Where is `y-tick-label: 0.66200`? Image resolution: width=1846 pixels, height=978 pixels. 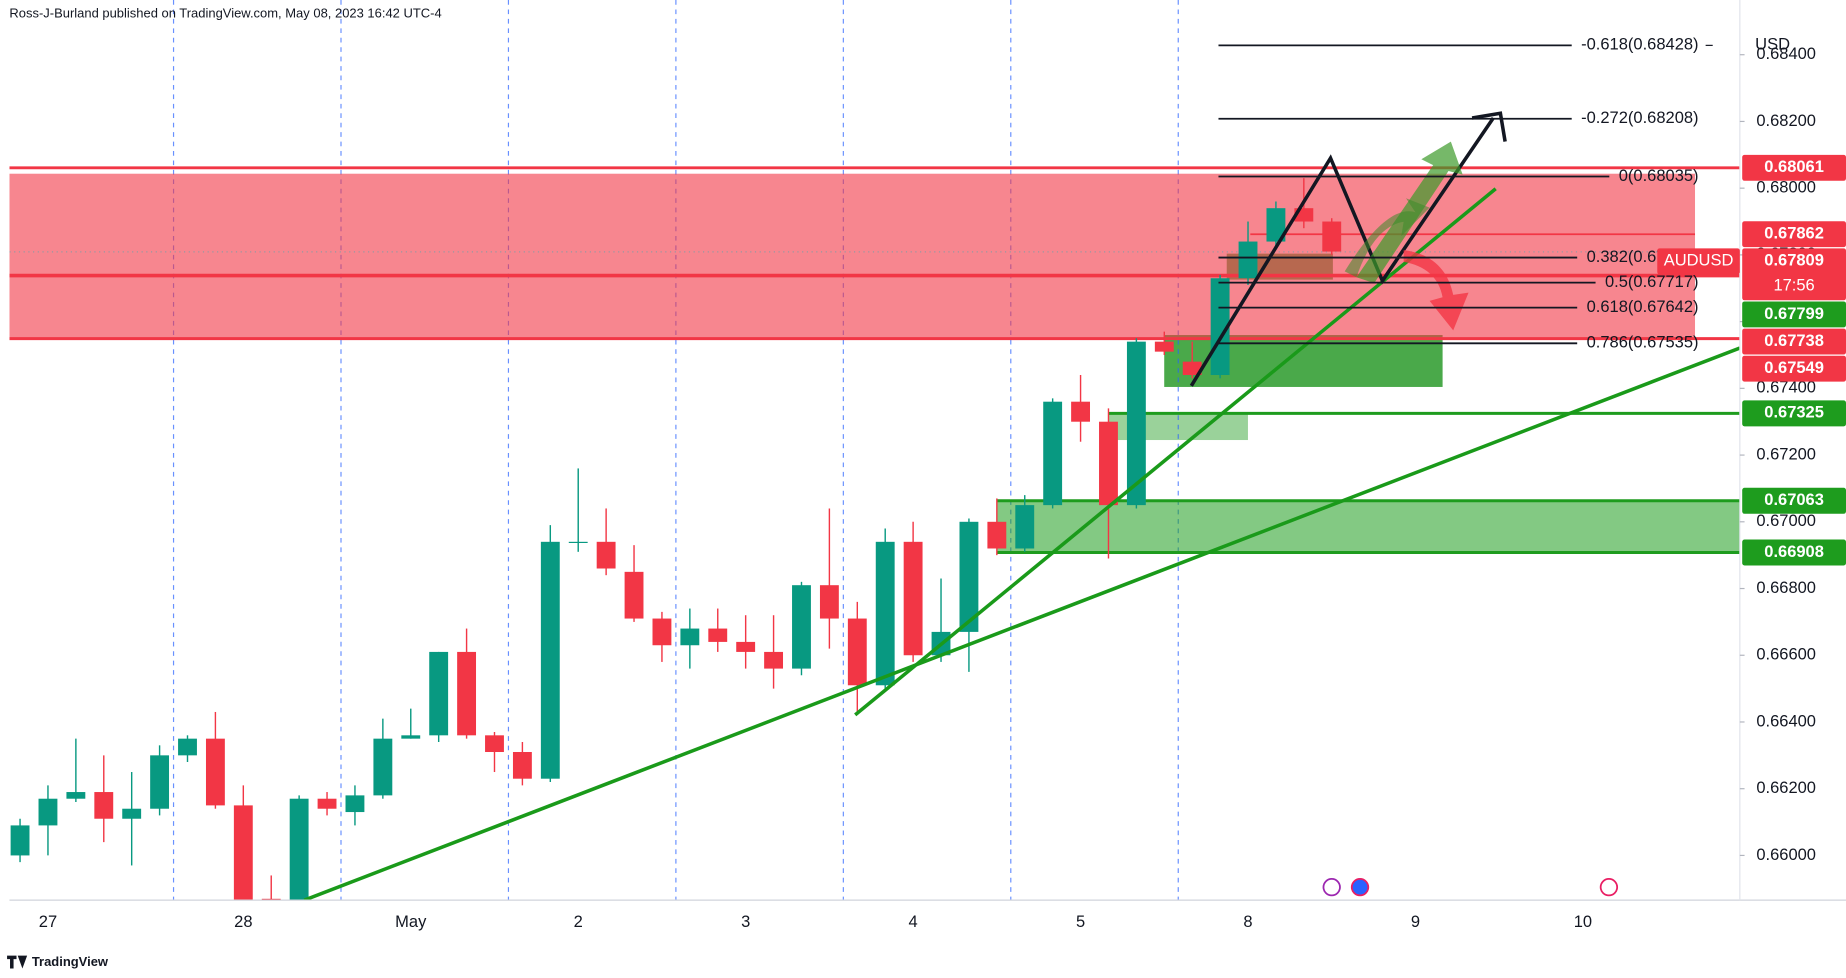 y-tick-label: 0.66200 is located at coordinates (1786, 788).